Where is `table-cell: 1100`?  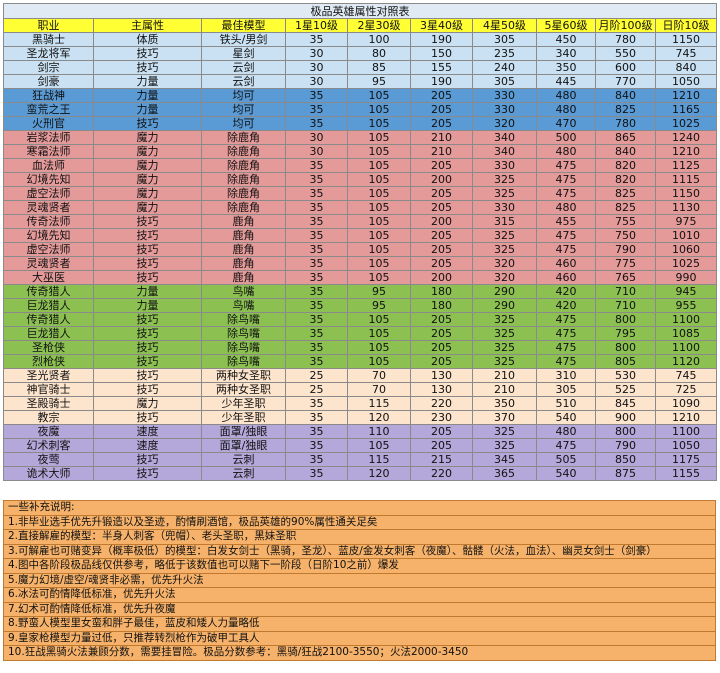 table-cell: 1100 is located at coordinates (686, 431).